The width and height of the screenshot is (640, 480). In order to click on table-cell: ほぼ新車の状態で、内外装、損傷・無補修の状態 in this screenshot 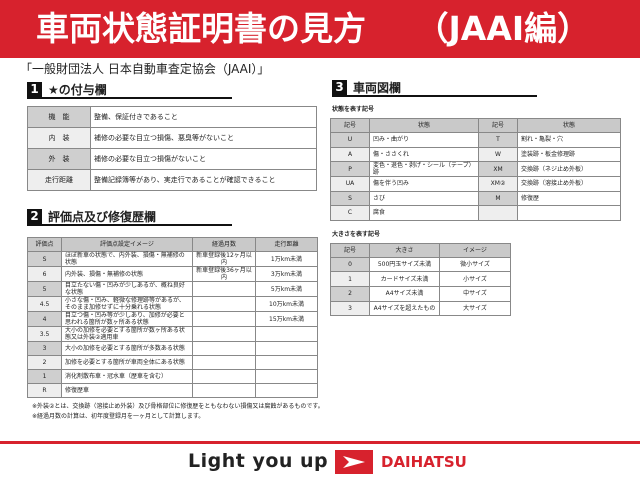, I will do `click(127, 259)`.